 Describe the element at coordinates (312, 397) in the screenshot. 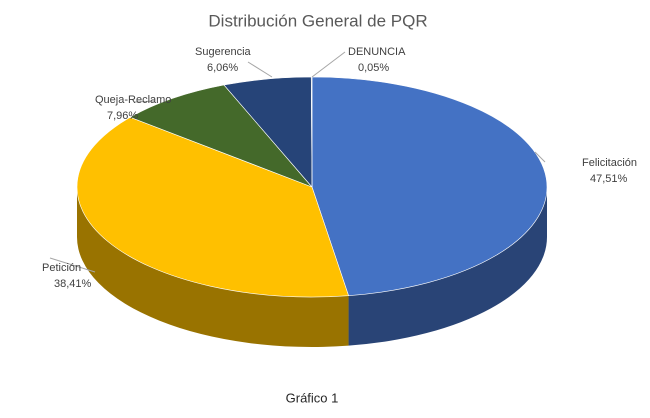

I see `caption: Gráfico 1` at that location.